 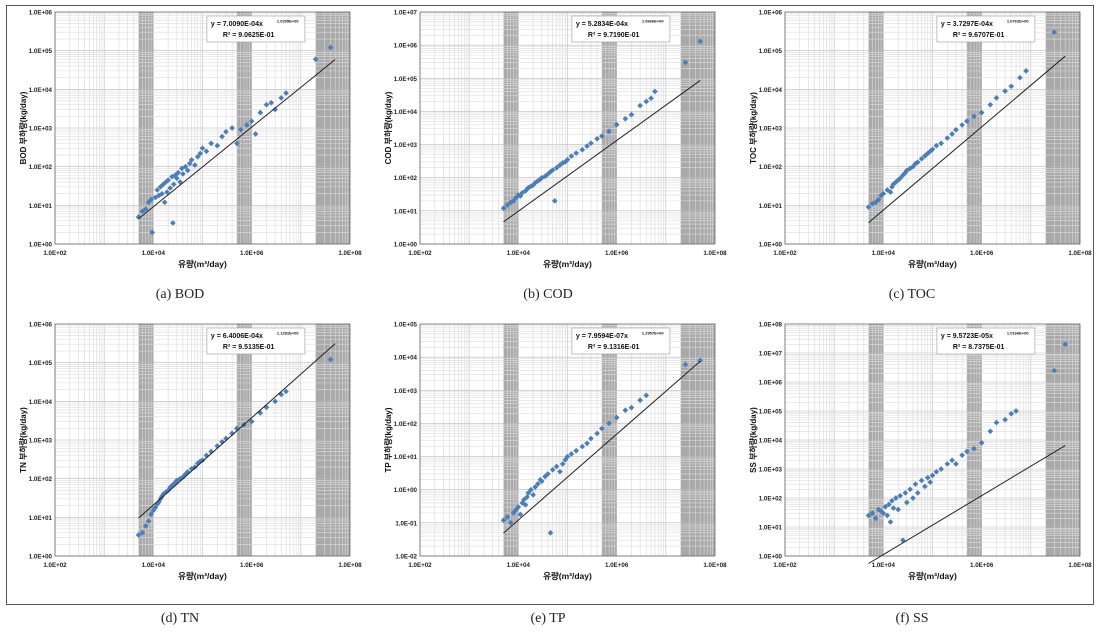 I want to click on y-axis-label: SS 부하량(kg/day), so click(x=753, y=440).